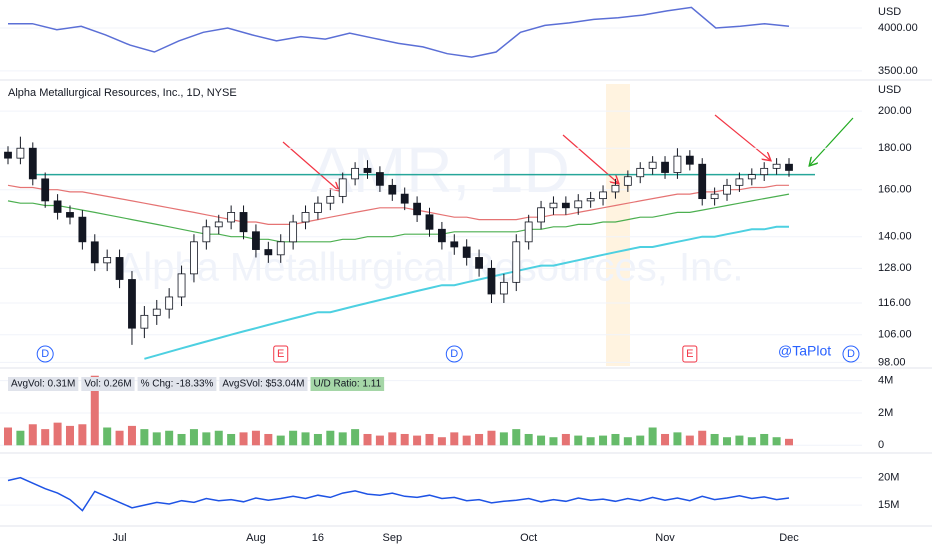  I want to click on y-tick-label: 0, so click(881, 445).